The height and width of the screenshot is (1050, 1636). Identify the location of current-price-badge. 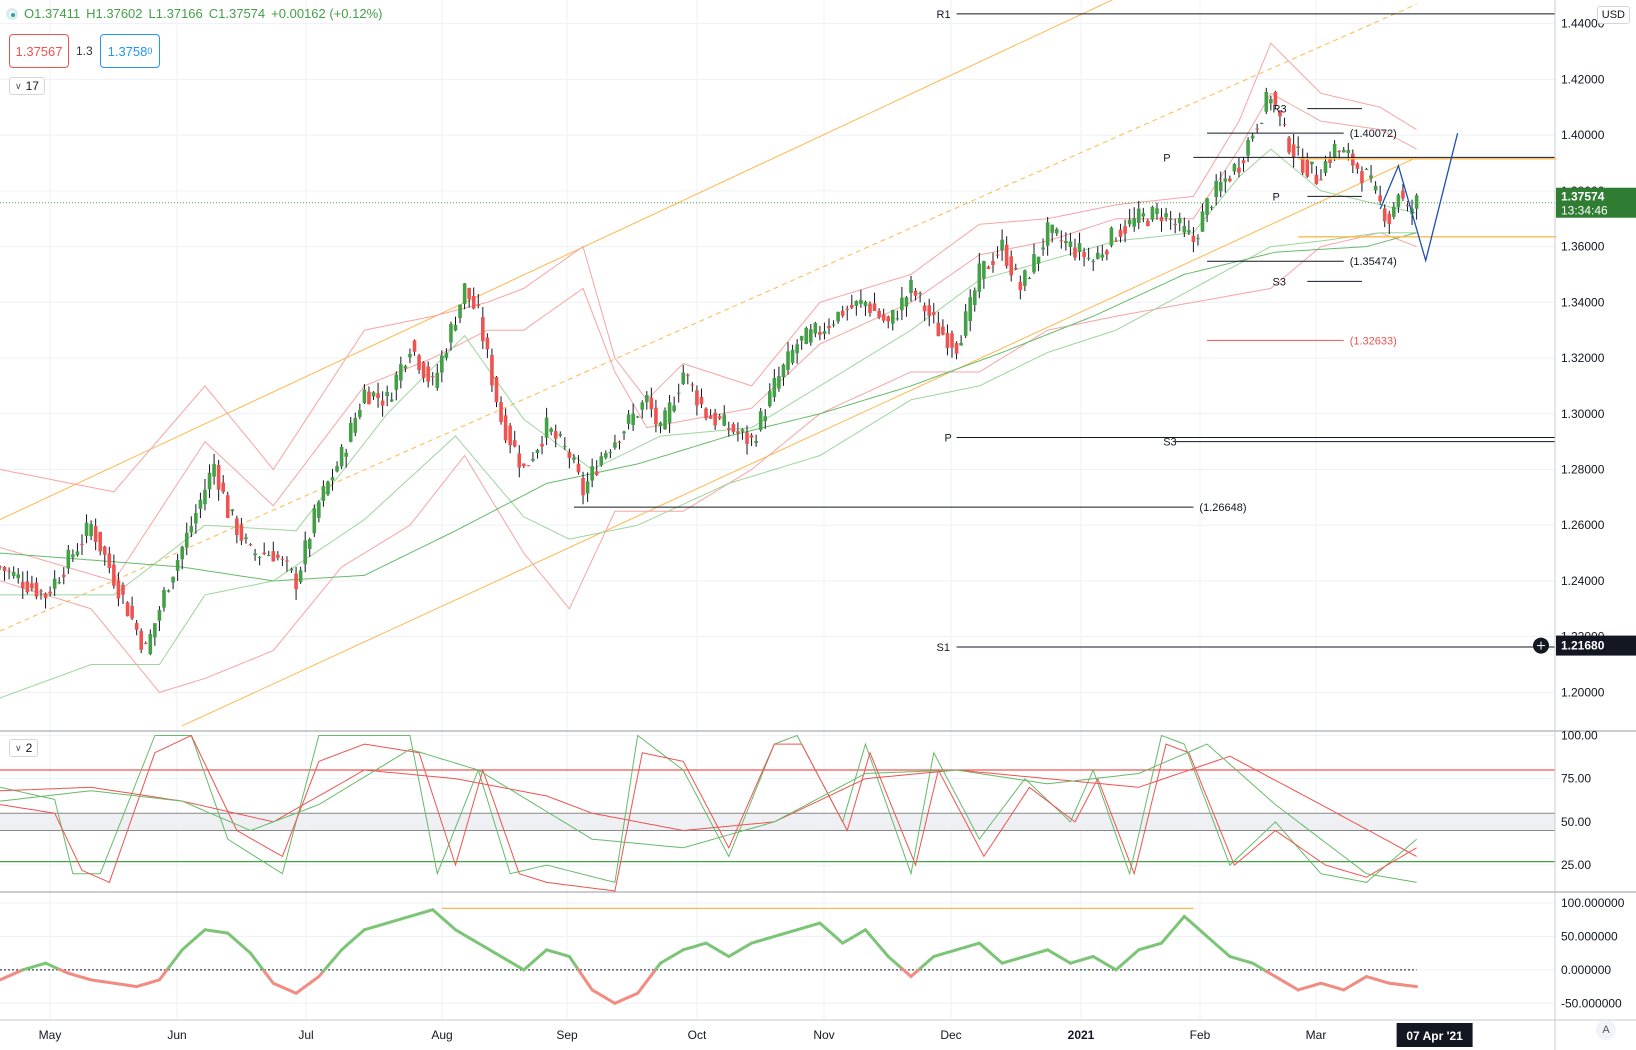
(1596, 202).